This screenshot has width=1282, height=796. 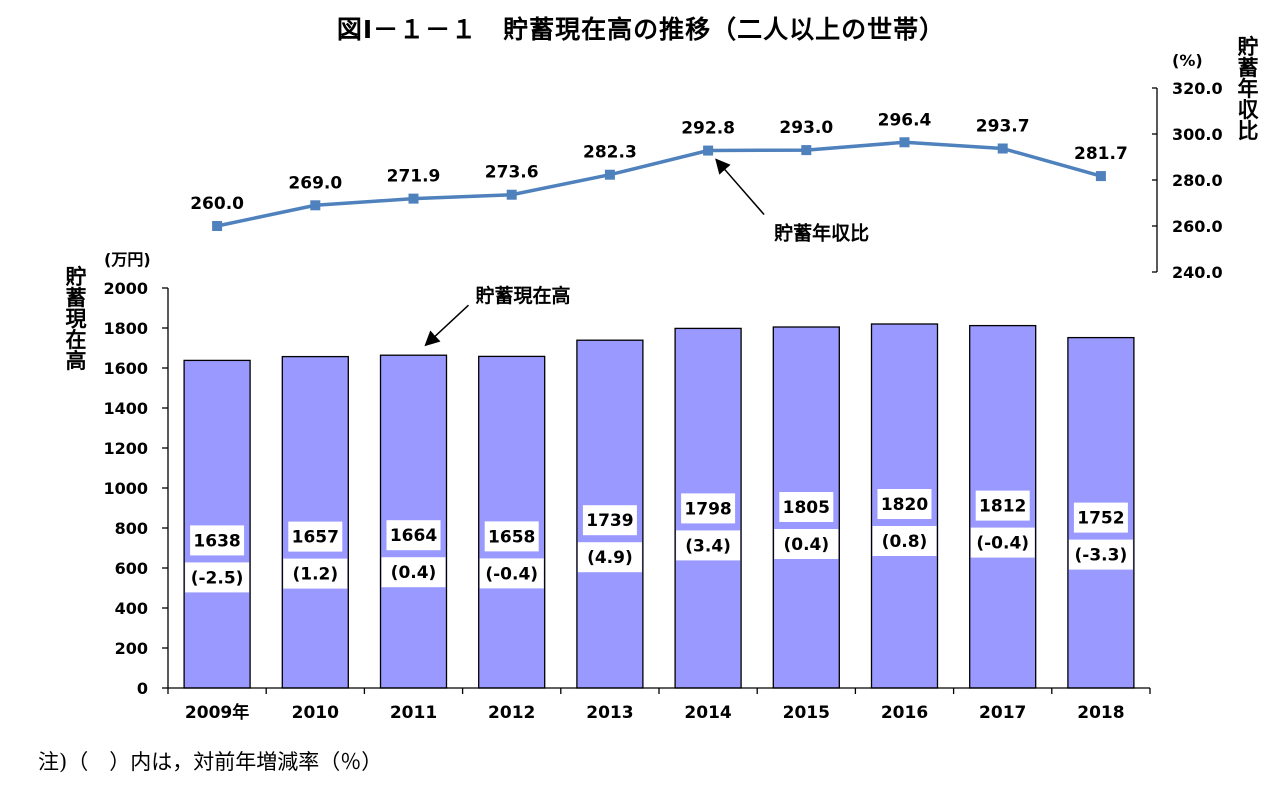 I want to click on x-tick-label: 2010, so click(x=315, y=713).